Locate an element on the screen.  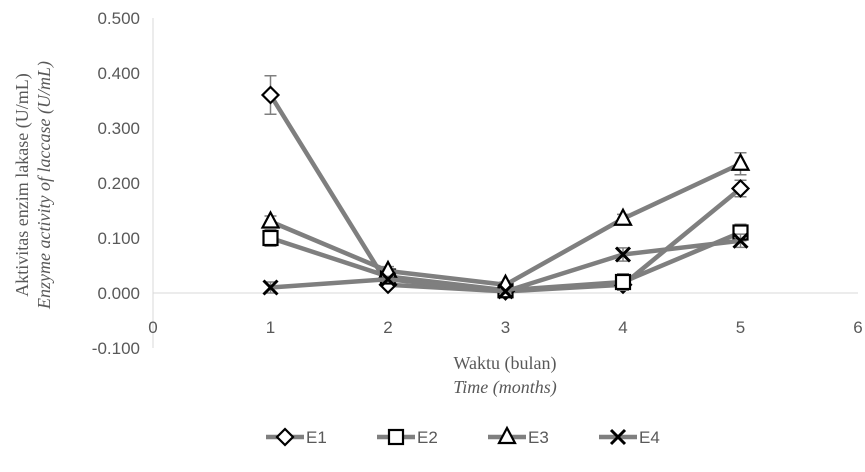
legend-label-e2: E2 is located at coordinates (427, 437).